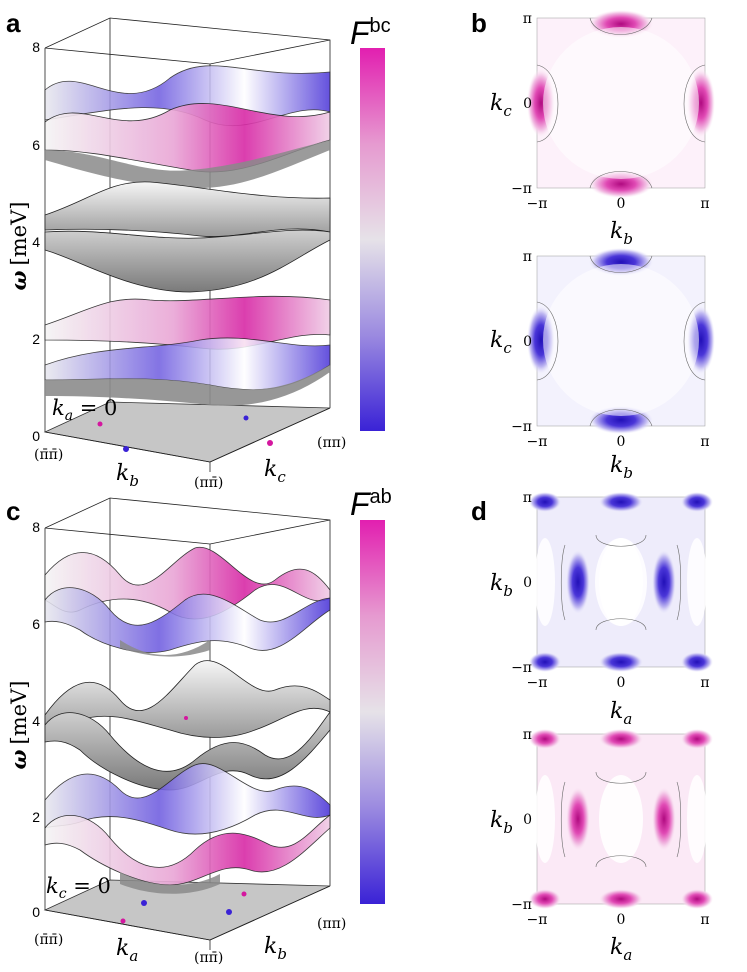  What do you see at coordinates (371, 504) in the screenshot?
I see `colorbar-label: Fab` at bounding box center [371, 504].